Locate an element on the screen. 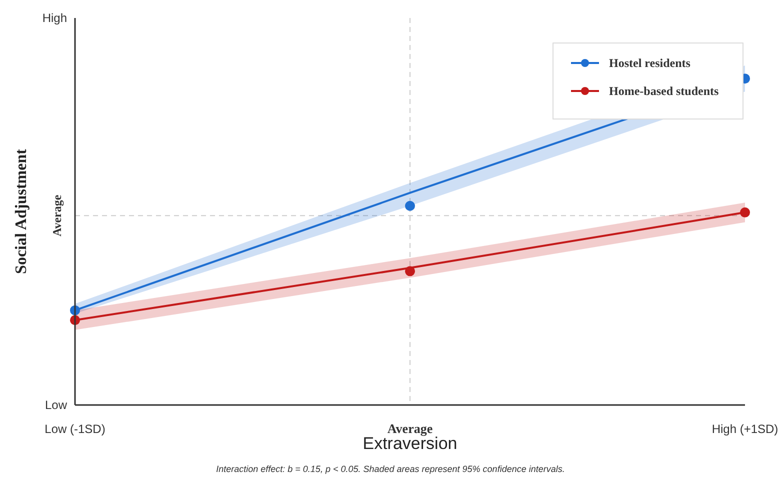 The height and width of the screenshot is (481, 781). text: Low is located at coordinates (56, 405).